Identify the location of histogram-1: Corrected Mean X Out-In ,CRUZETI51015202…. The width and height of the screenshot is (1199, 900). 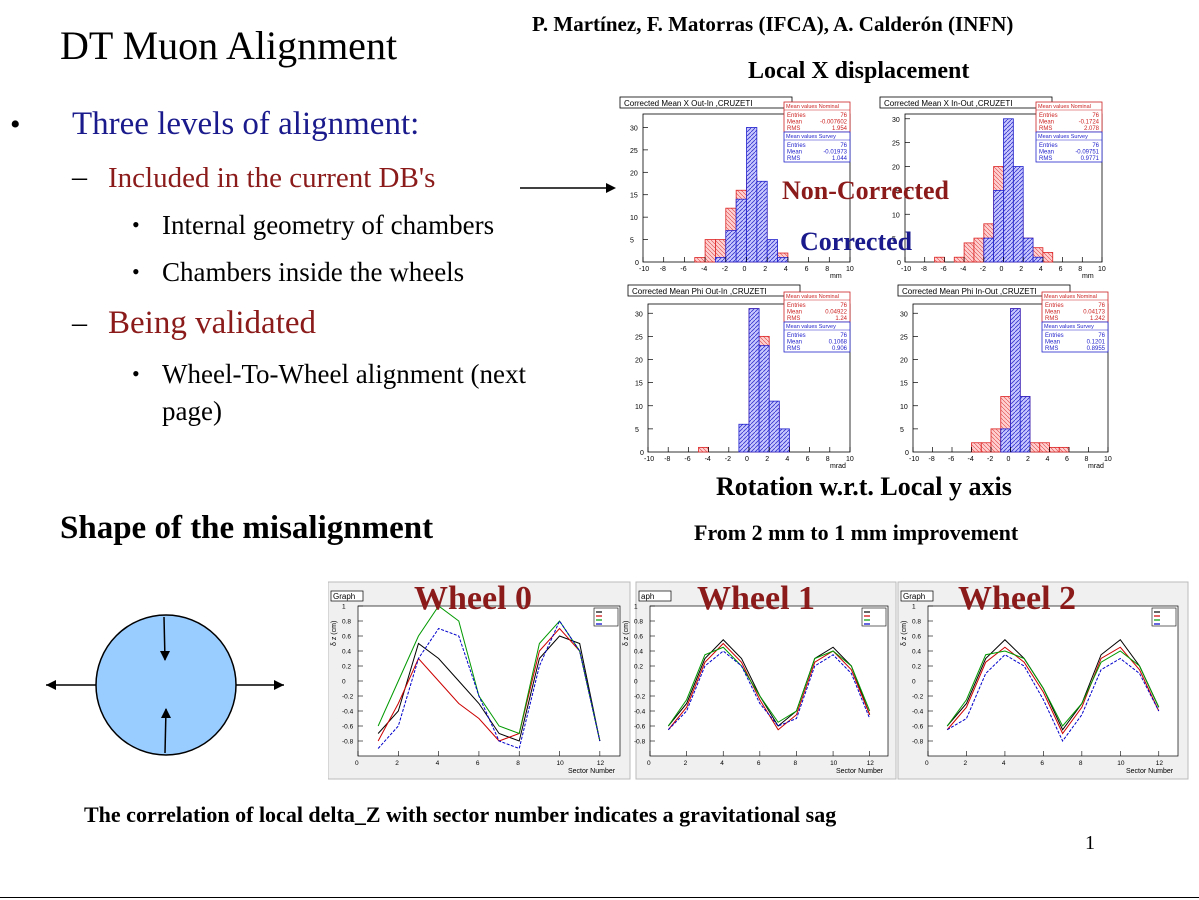
(736, 188).